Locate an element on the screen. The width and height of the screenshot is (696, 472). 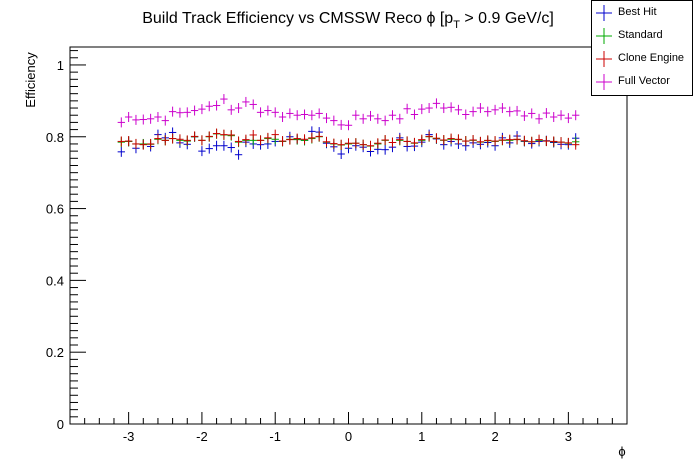
x-tick-label: 1 is located at coordinates (421, 436).